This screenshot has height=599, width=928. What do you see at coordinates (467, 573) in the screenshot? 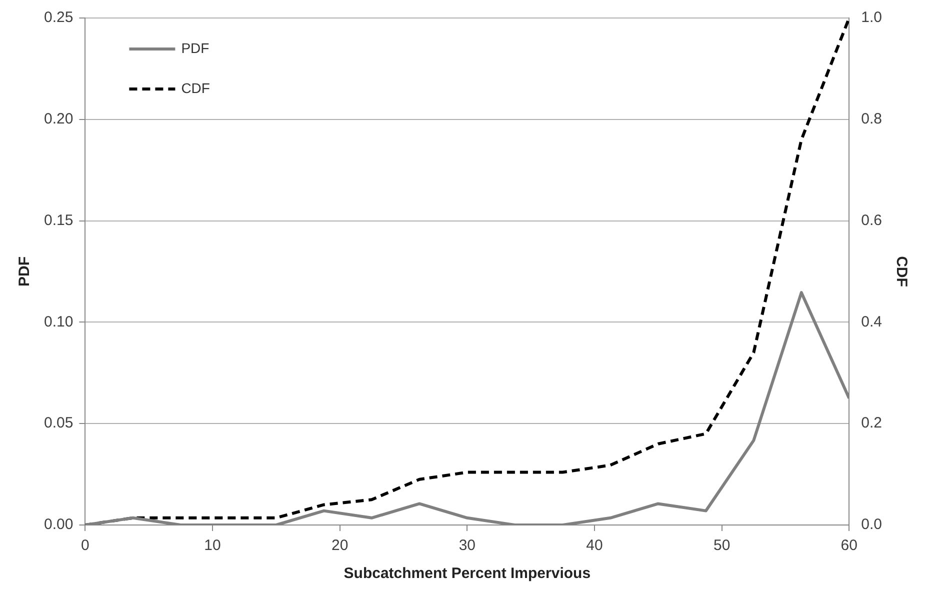
I see `x-axis-title: Subcatchment Percent Impervious` at bounding box center [467, 573].